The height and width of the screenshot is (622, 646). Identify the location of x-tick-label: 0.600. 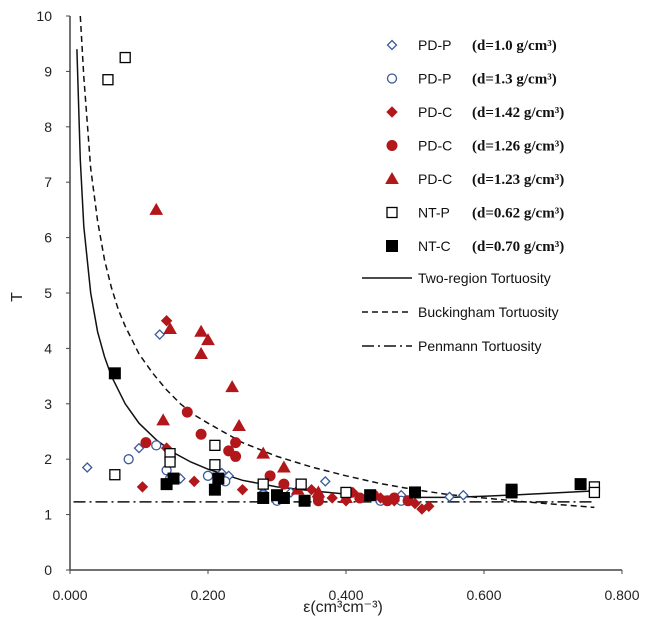
(483, 595).